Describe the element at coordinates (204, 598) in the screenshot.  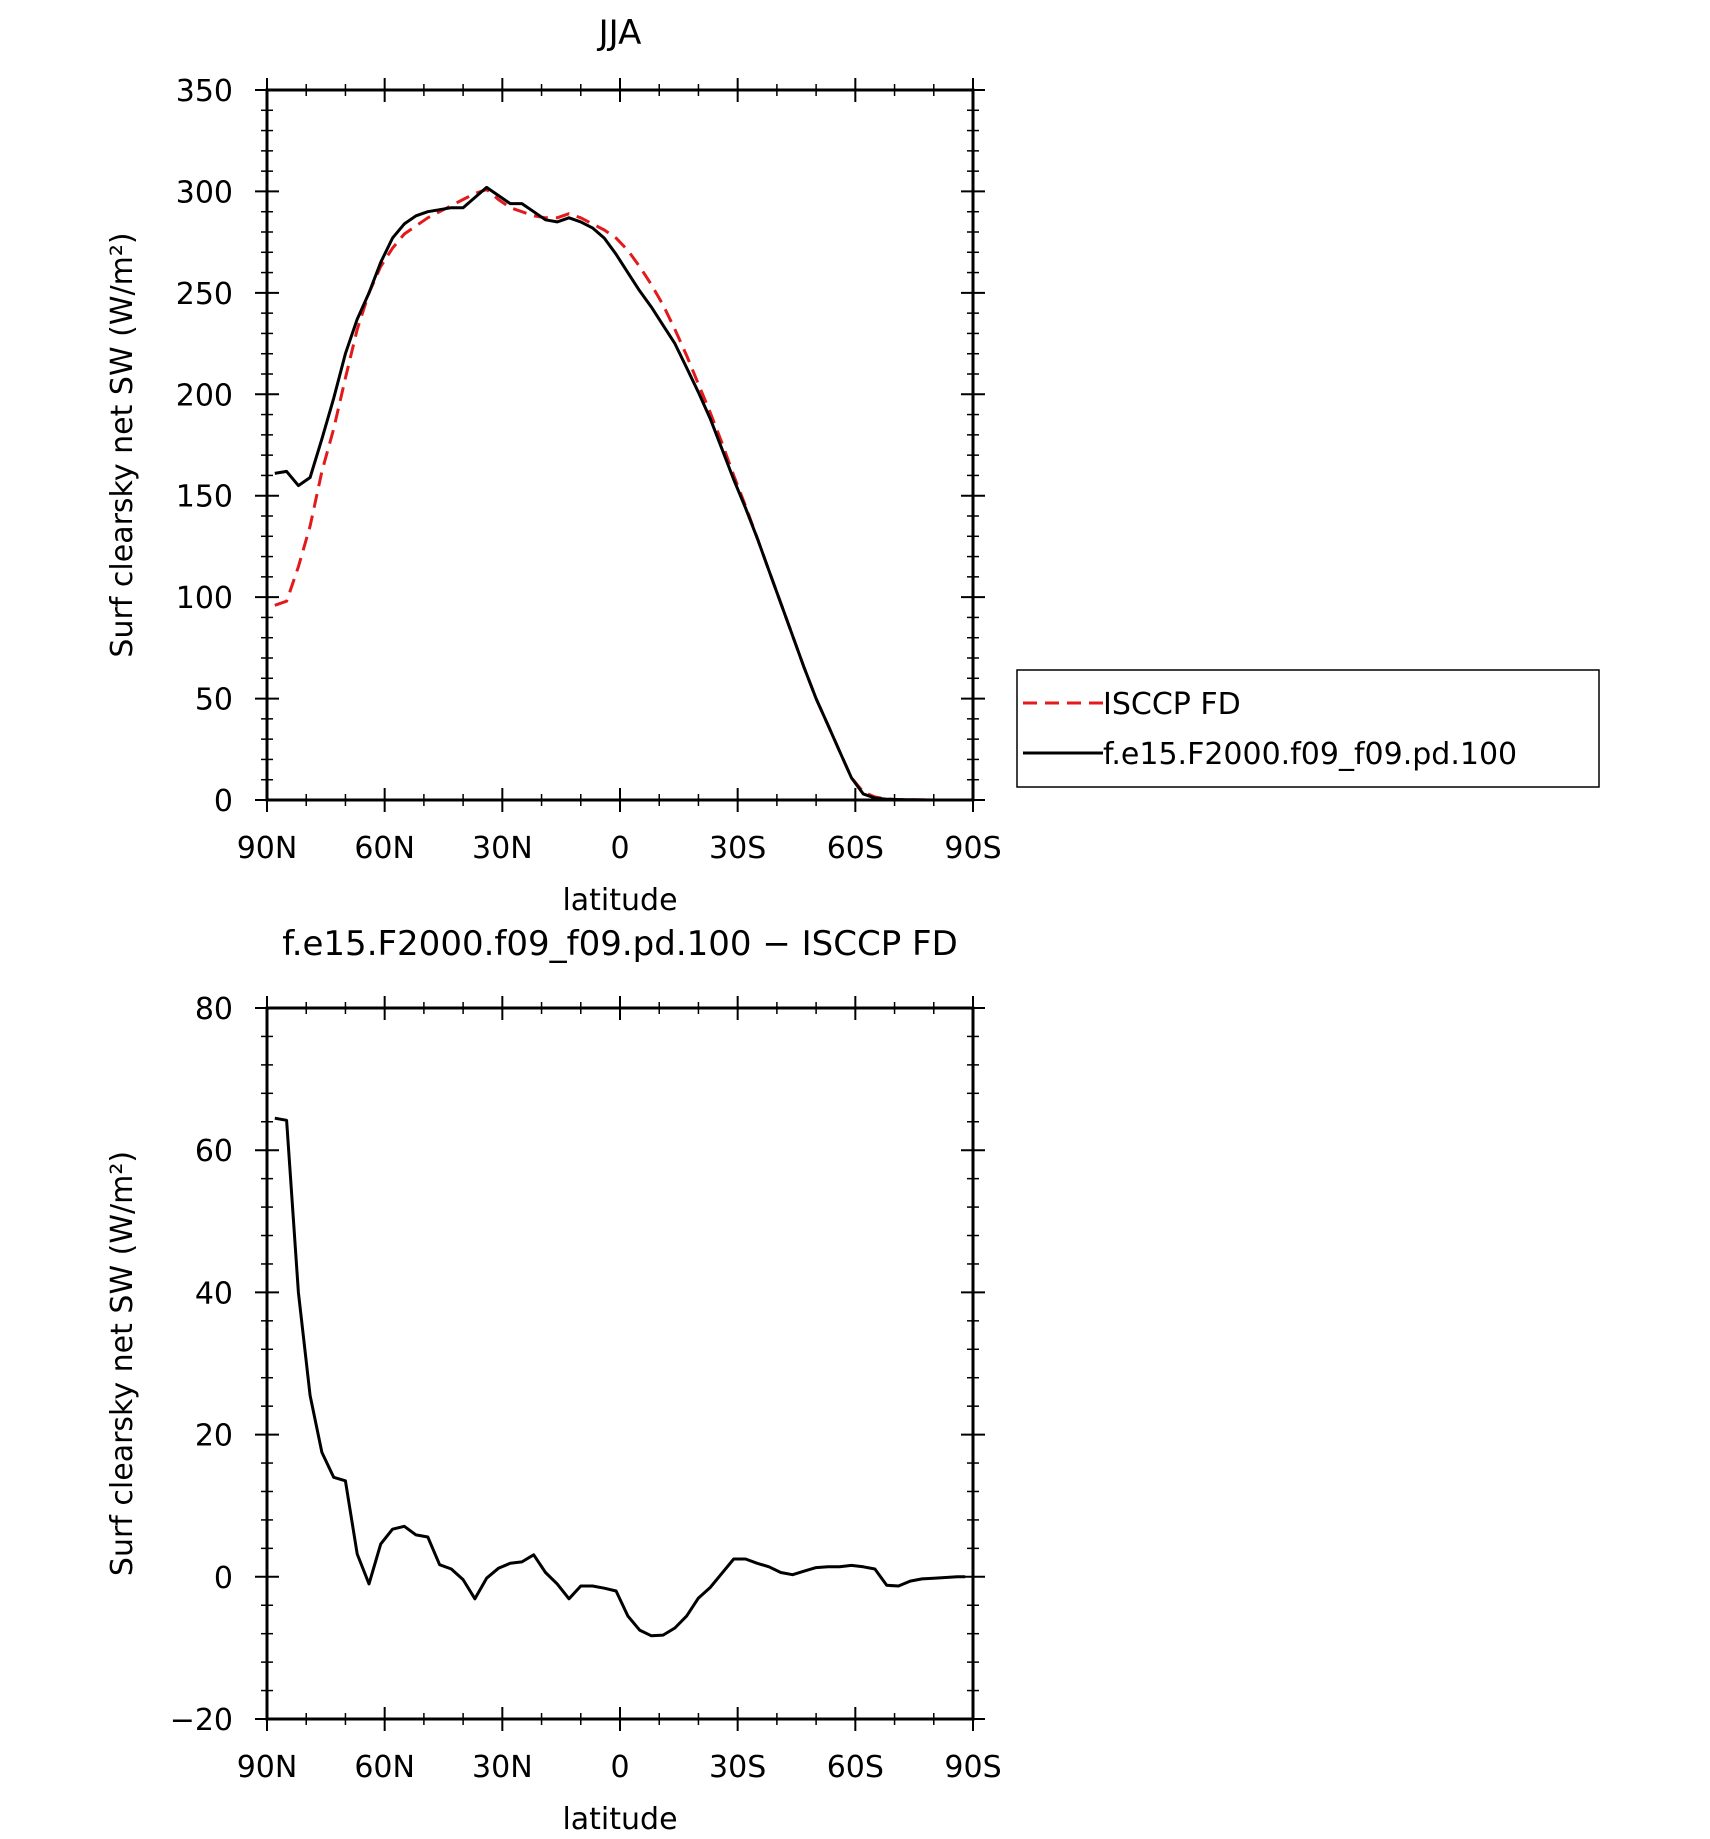
I see `y-tick-label: 100` at that location.